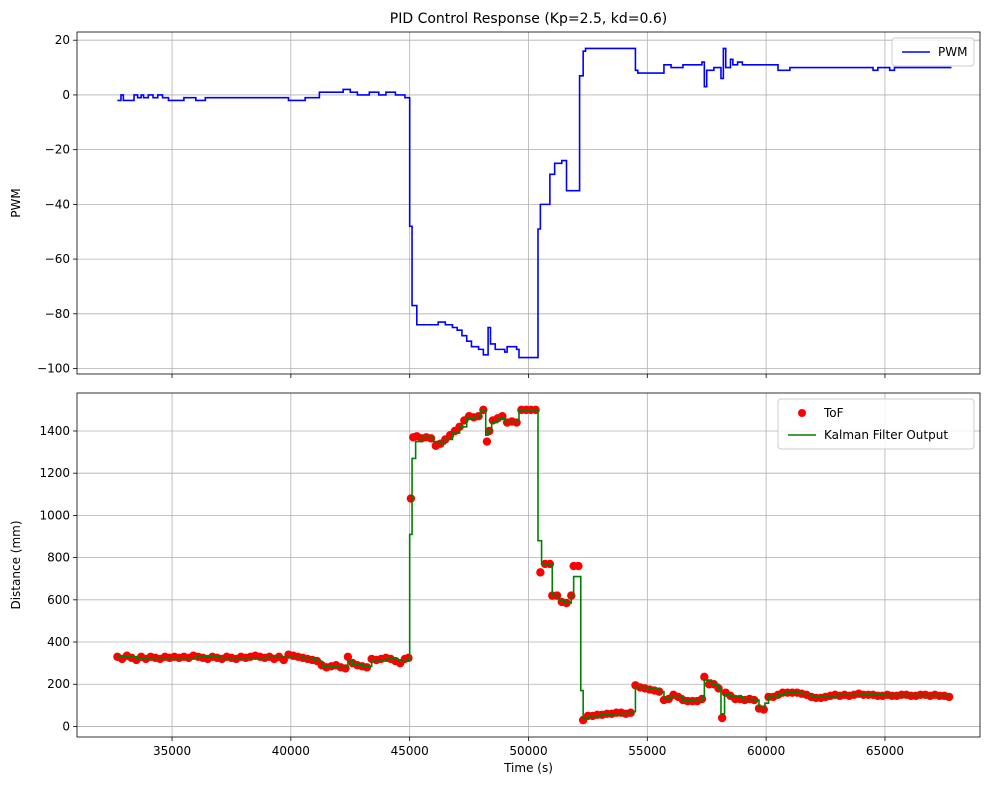  What do you see at coordinates (528, 751) in the screenshot?
I see `x-tick-label: 50000` at bounding box center [528, 751].